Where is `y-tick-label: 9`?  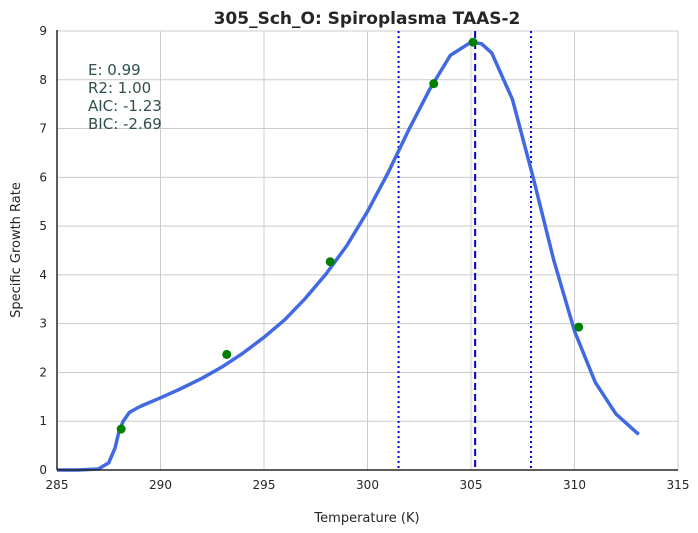
y-tick-label: 9 is located at coordinates (43, 31).